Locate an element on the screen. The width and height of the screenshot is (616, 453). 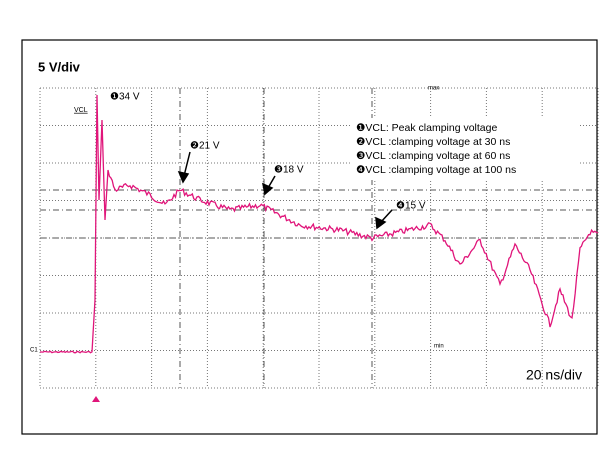
legend-entry: ❹VCL :clamping voltage at 100 ns is located at coordinates (436, 170).